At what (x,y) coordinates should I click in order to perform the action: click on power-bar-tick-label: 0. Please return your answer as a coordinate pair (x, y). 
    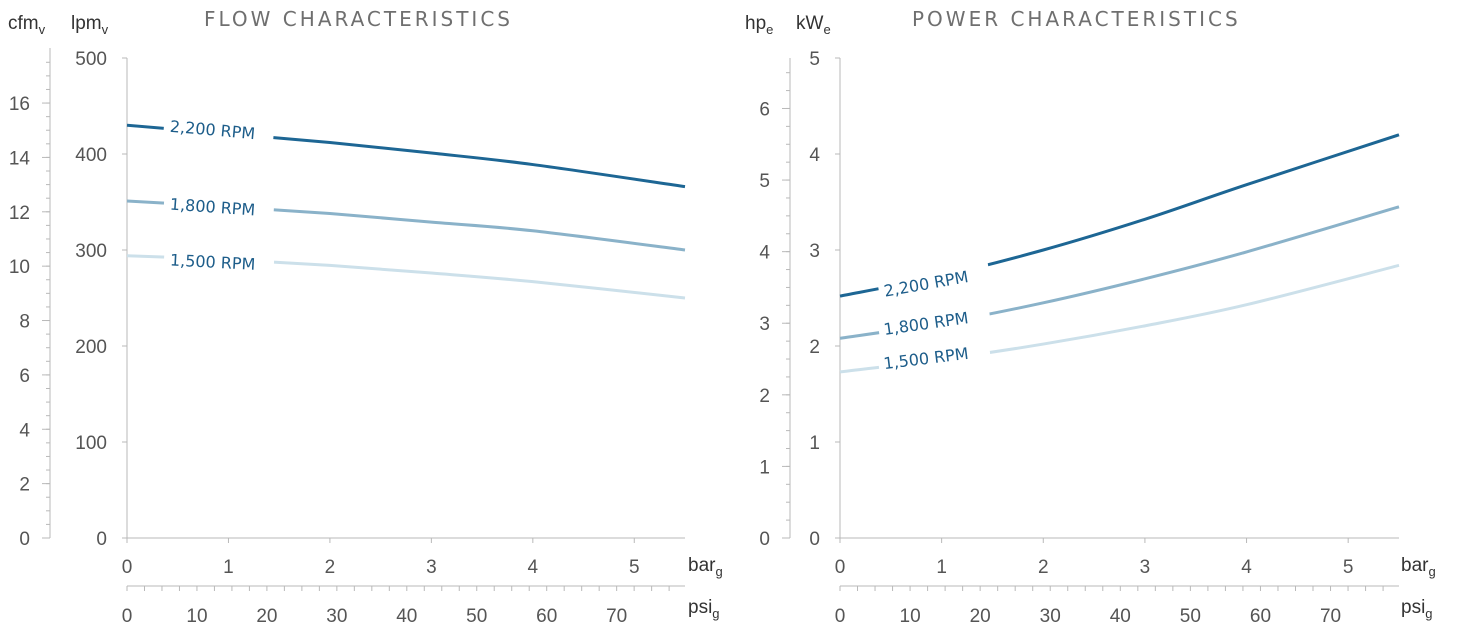
    Looking at the image, I should click on (840, 567).